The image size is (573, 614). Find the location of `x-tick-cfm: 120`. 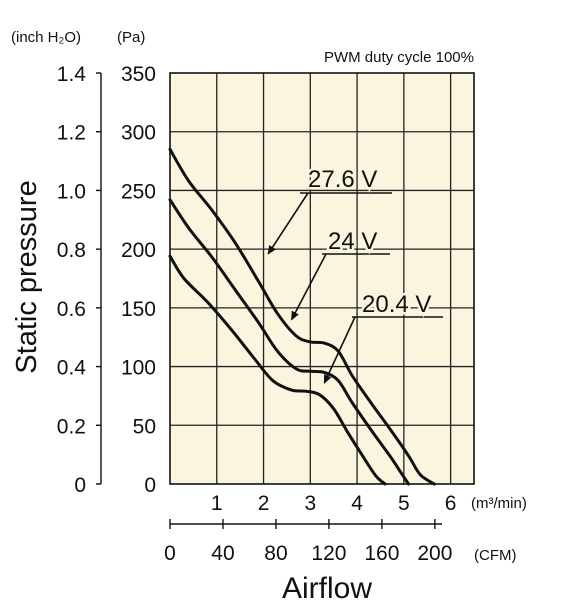

x-tick-cfm: 120 is located at coordinates (328, 553).